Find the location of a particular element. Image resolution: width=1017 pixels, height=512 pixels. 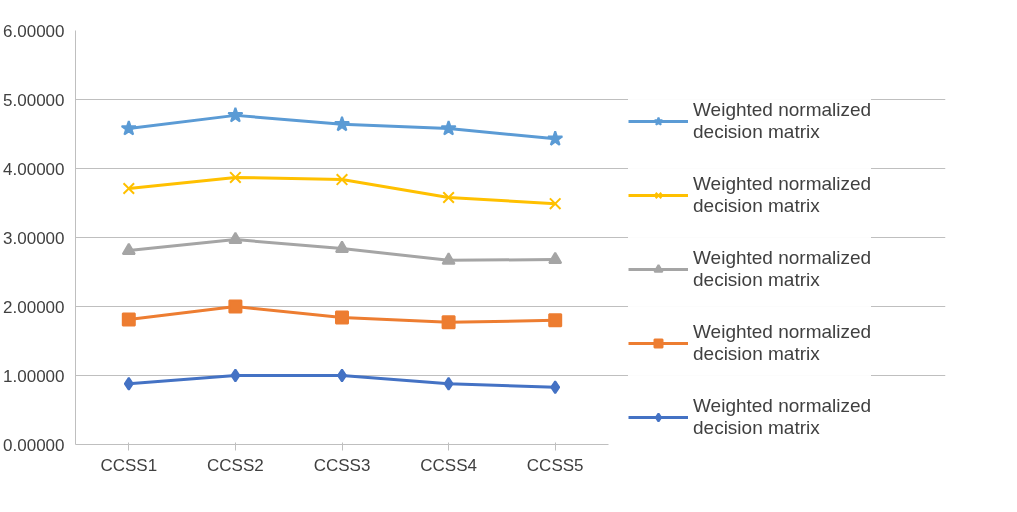

x-tick-label: CCSS3 is located at coordinates (342, 465).